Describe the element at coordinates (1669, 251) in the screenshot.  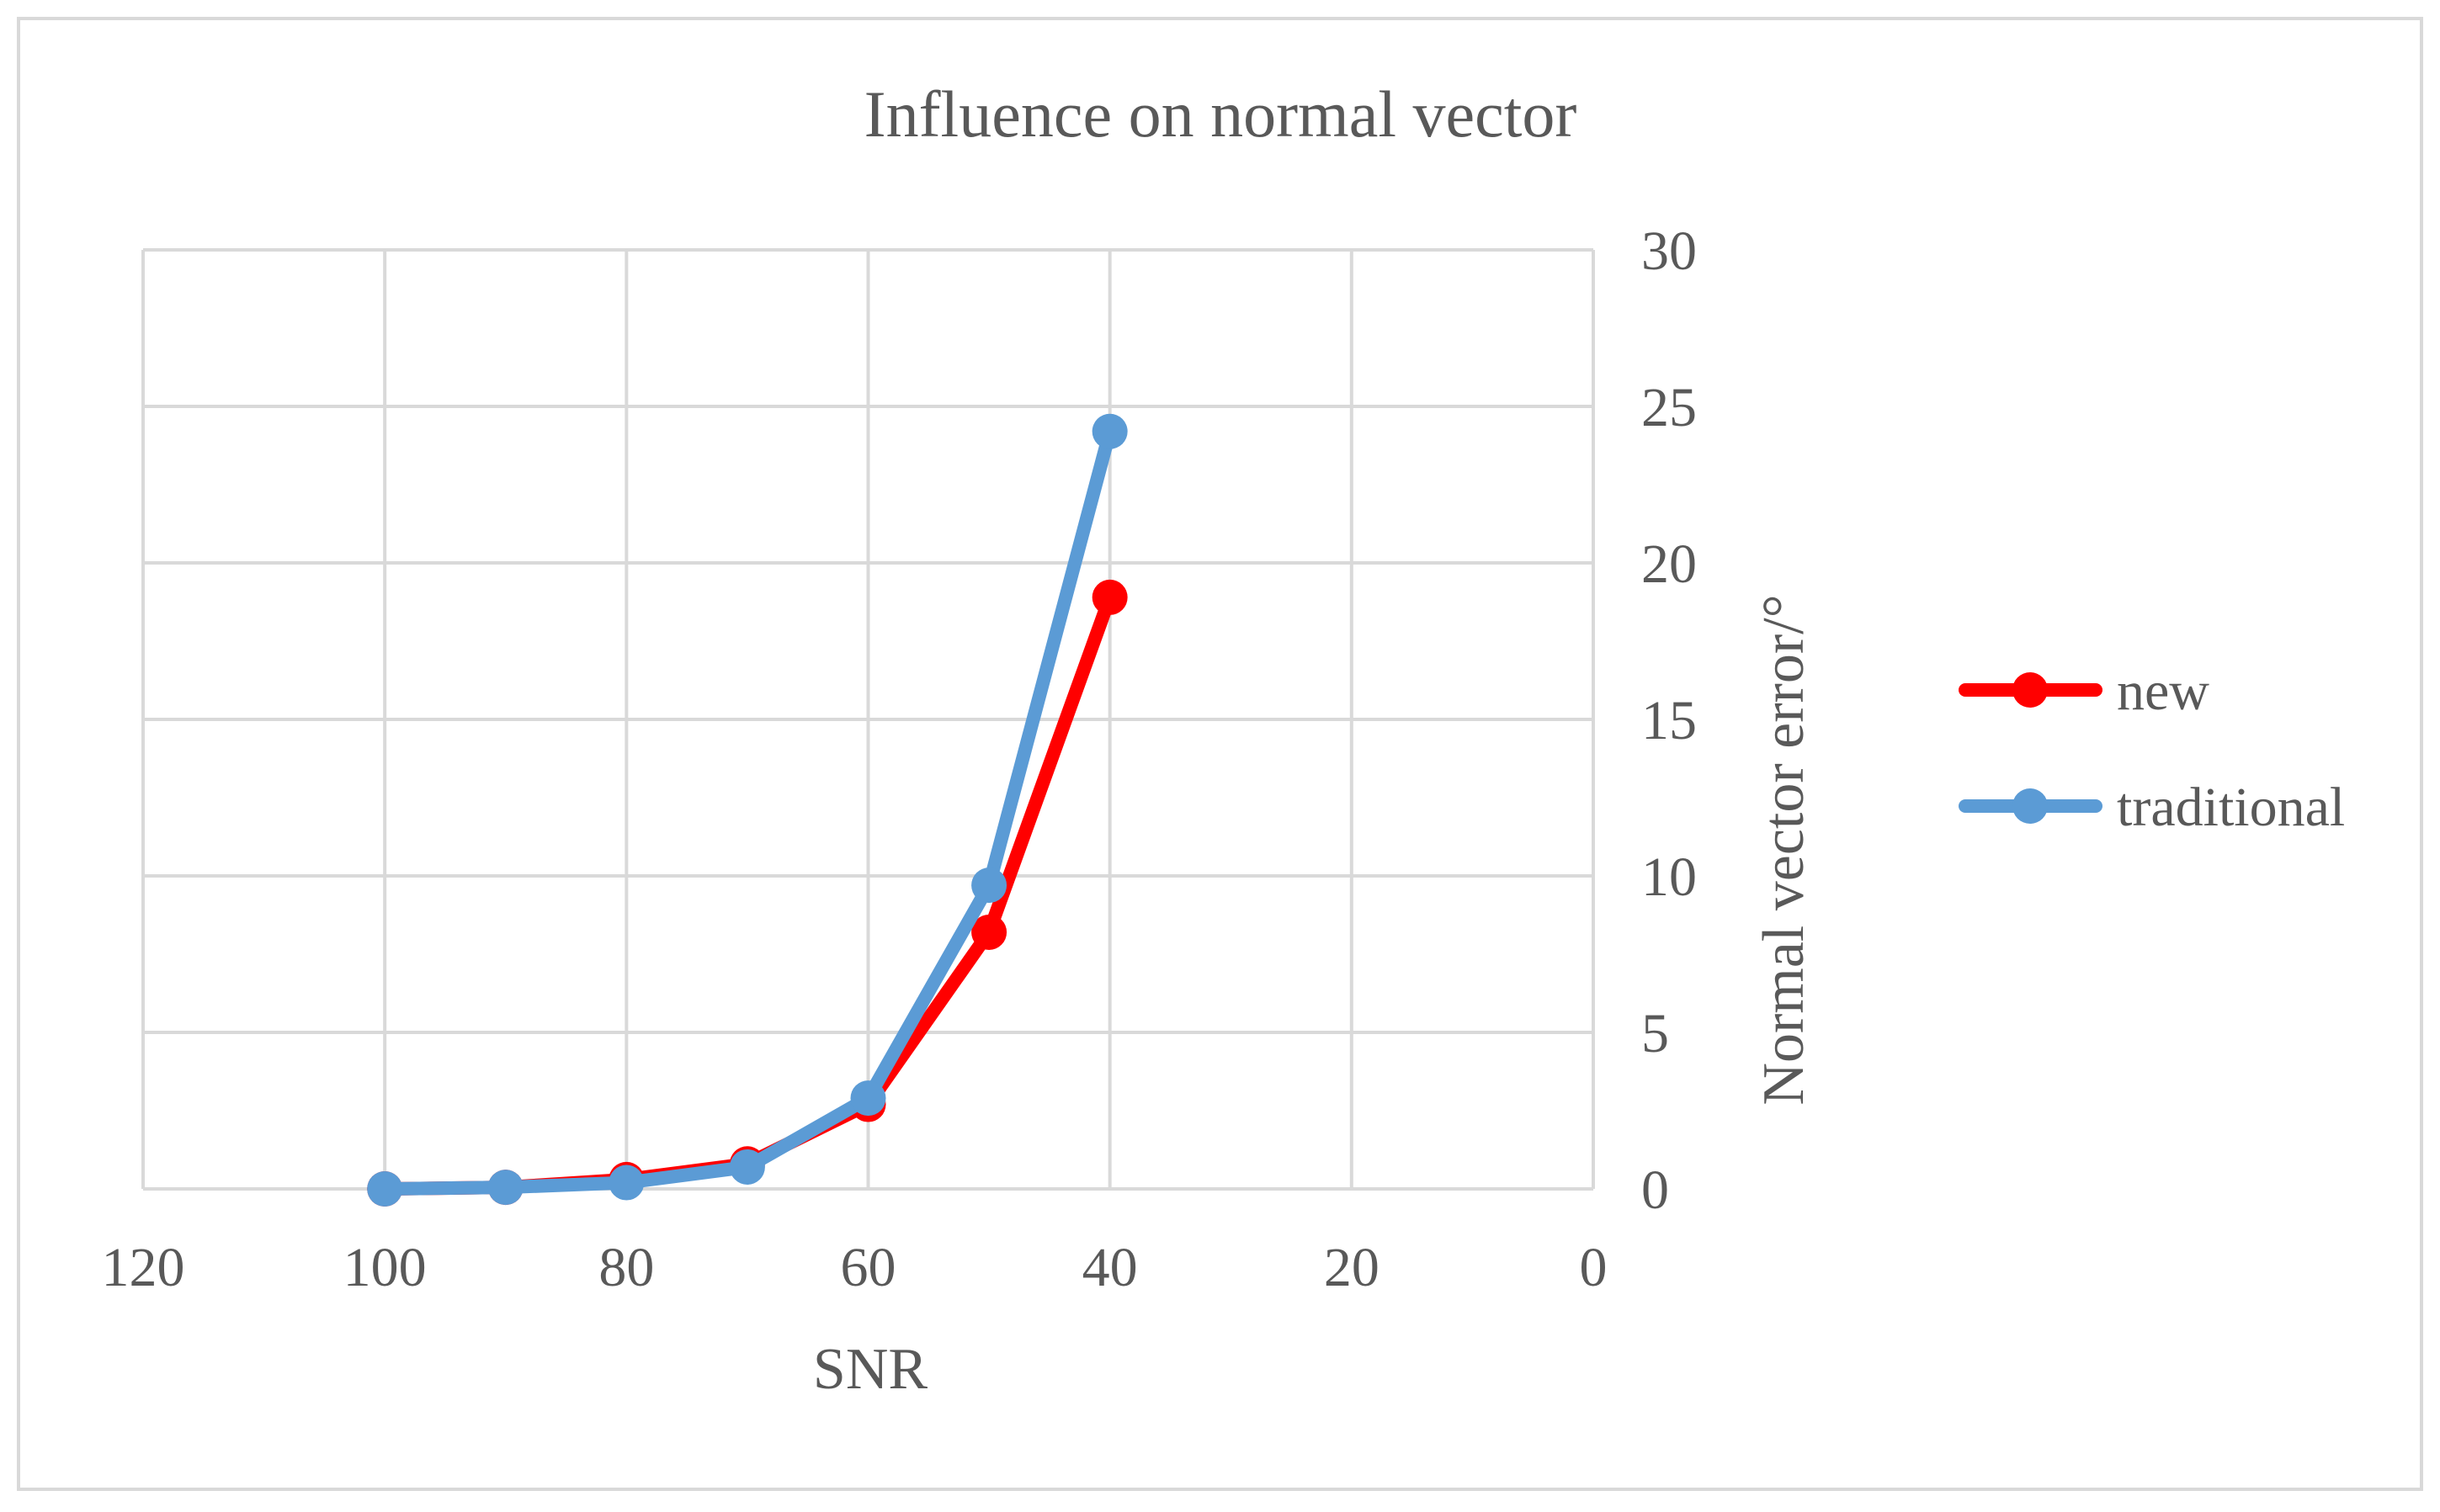
I see `y-tick-label: 30` at that location.